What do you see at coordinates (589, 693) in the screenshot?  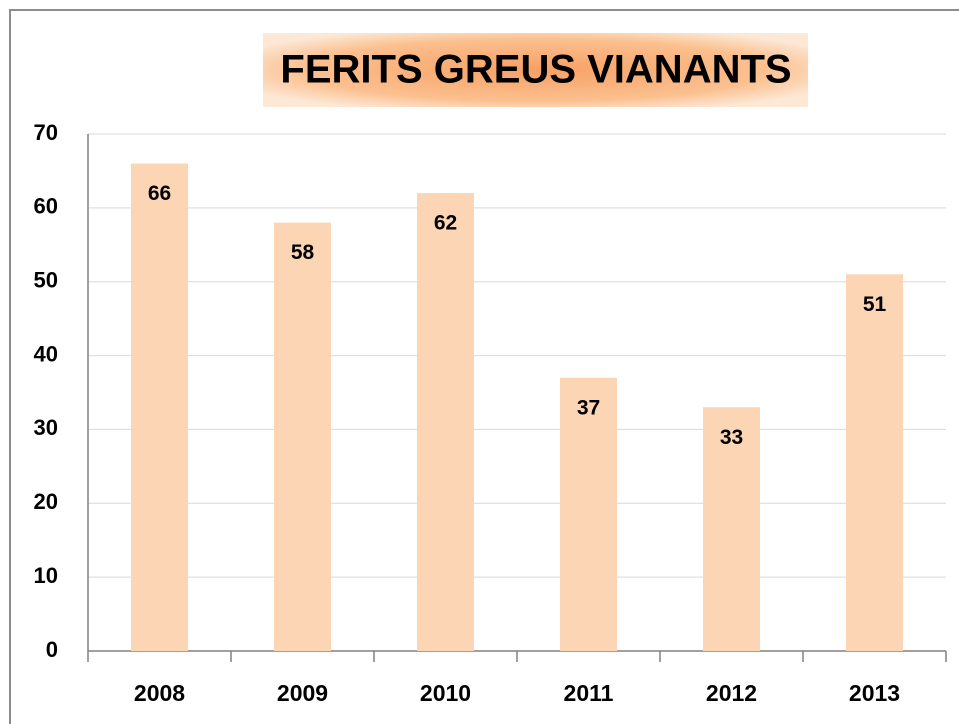 I see `x-tick-label: 2011` at bounding box center [589, 693].